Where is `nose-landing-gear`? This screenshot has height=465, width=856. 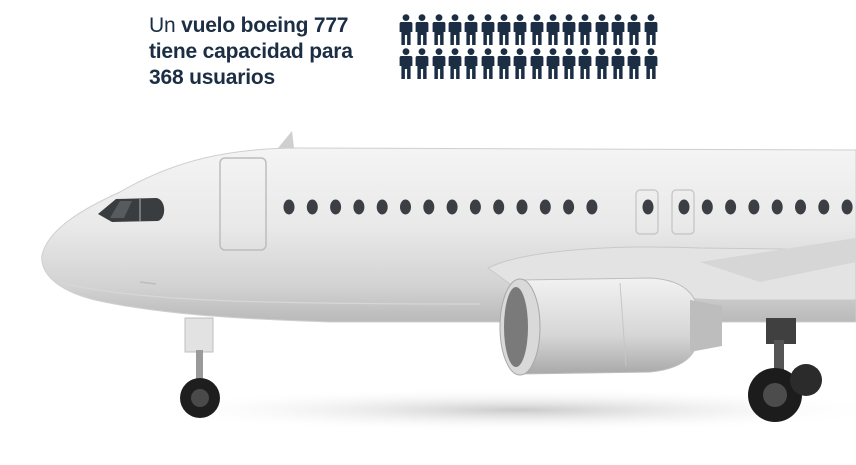
nose-landing-gear is located at coordinates (200, 367).